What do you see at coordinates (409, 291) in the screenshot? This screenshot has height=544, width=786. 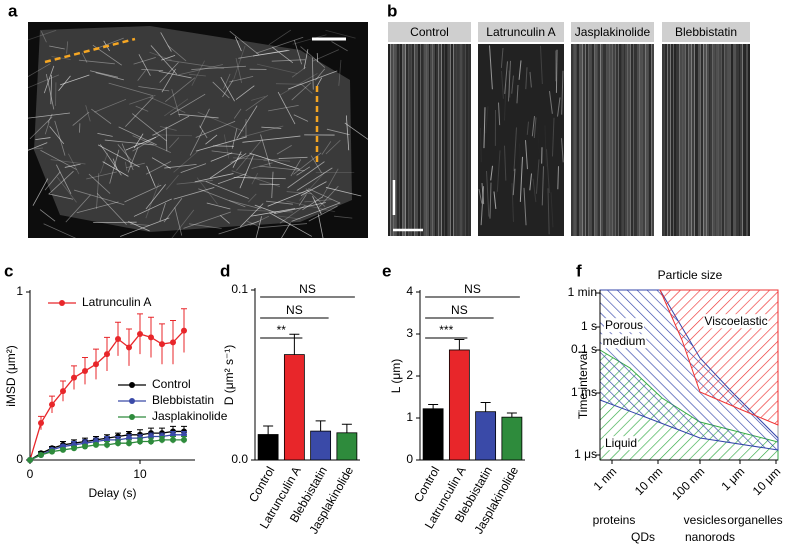 I see `y-tick-label: 4` at bounding box center [409, 291].